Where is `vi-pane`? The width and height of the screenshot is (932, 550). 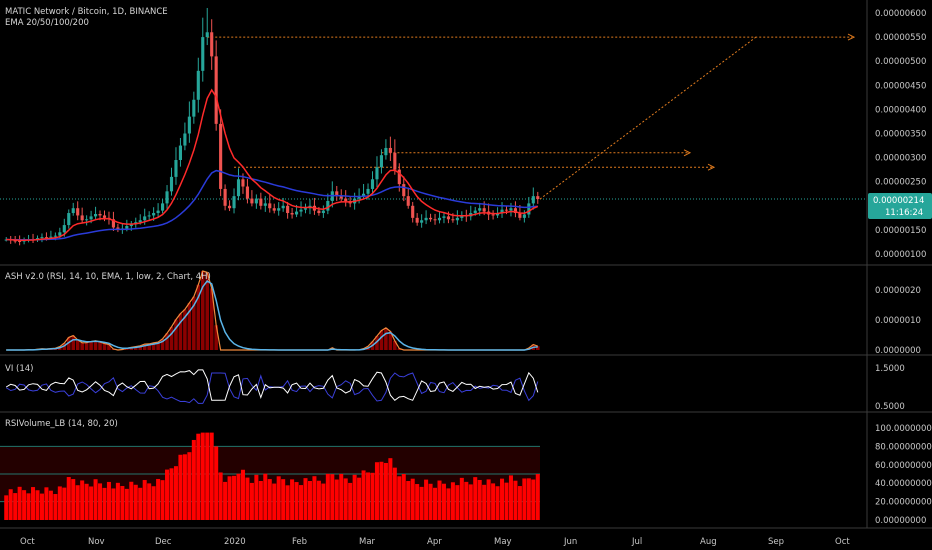
vi-pane is located at coordinates (272, 386).